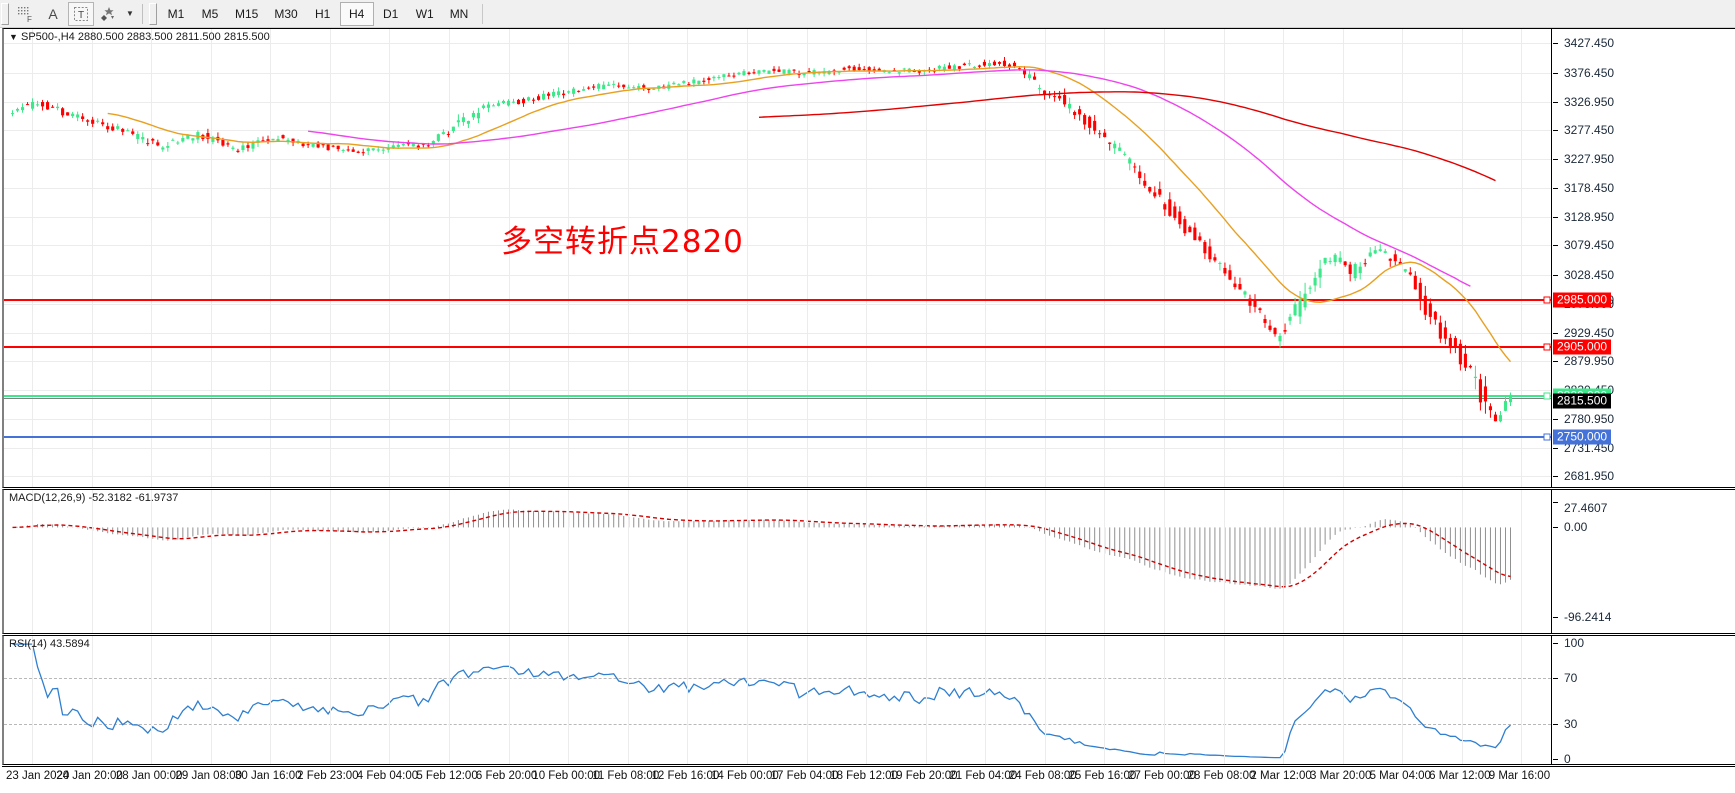 Image resolution: width=1735 pixels, height=793 pixels. What do you see at coordinates (1547, 300) in the screenshot?
I see `resistance-2985-handle` at bounding box center [1547, 300].